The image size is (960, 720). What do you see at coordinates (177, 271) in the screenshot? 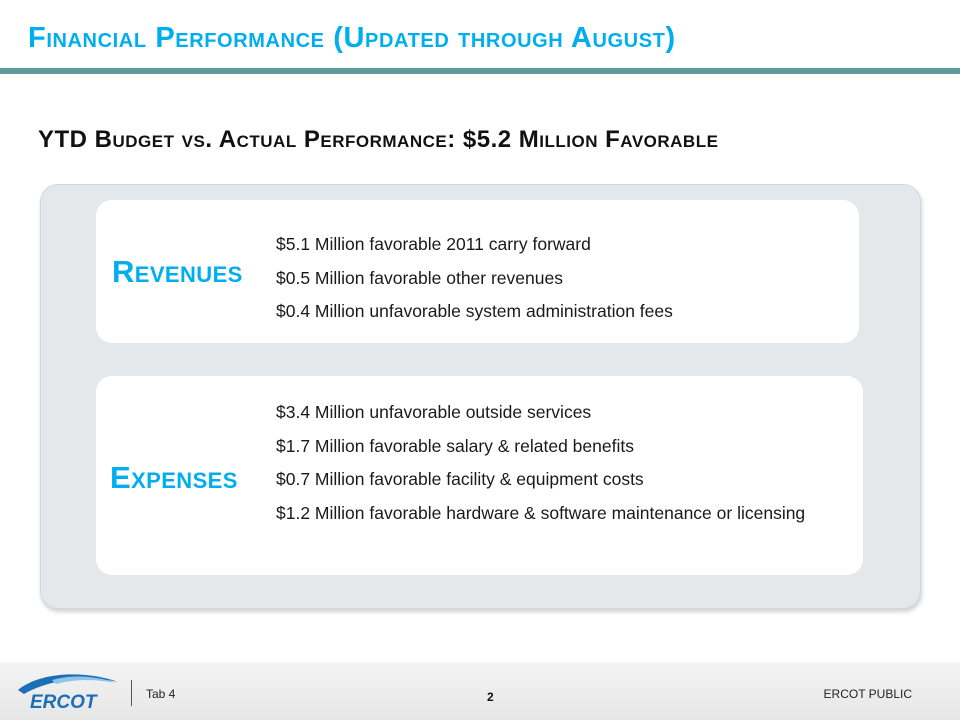
I see `revenues-heading: Revenues` at bounding box center [177, 271].